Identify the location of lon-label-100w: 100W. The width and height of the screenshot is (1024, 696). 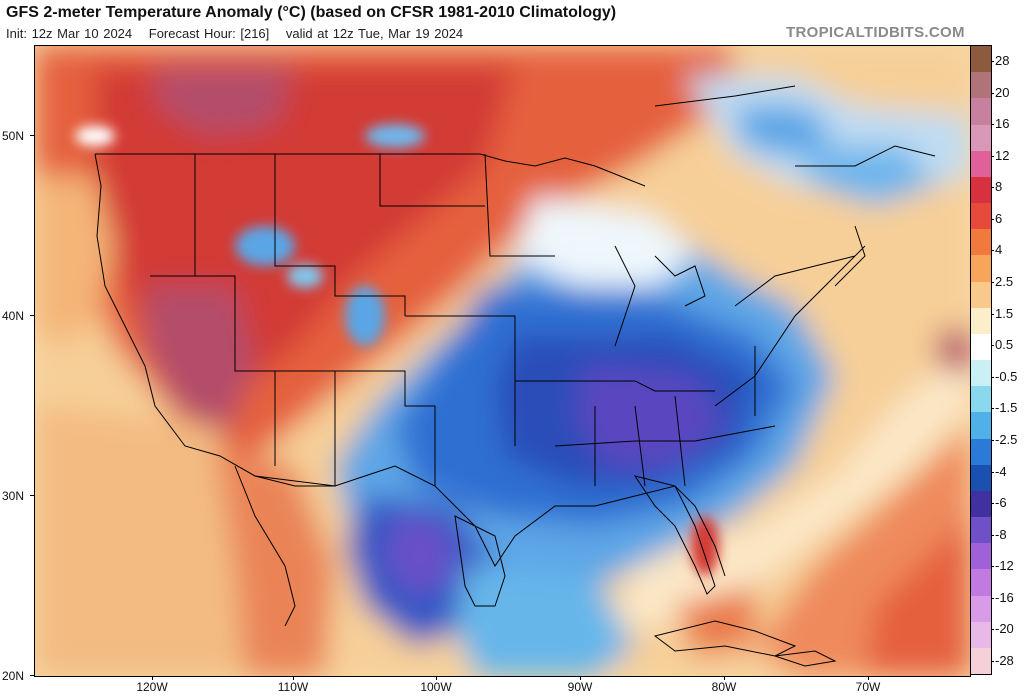
(436, 687).